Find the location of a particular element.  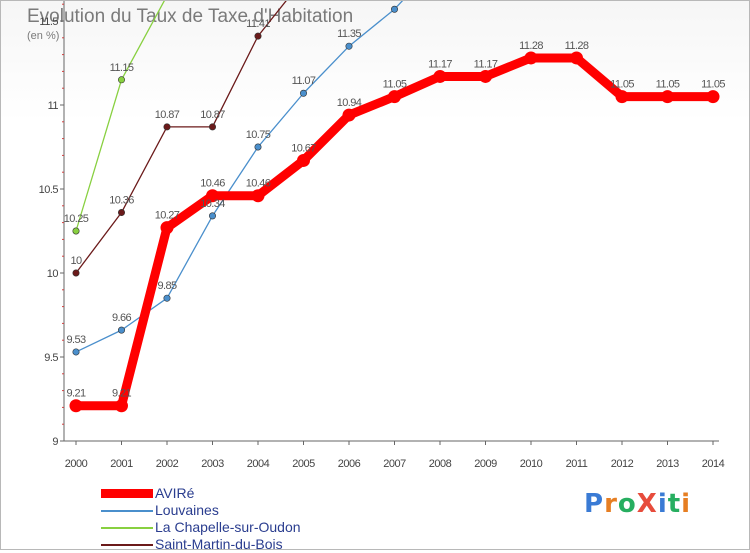

series-line-saint-martin-du-bois is located at coordinates (181, 137).